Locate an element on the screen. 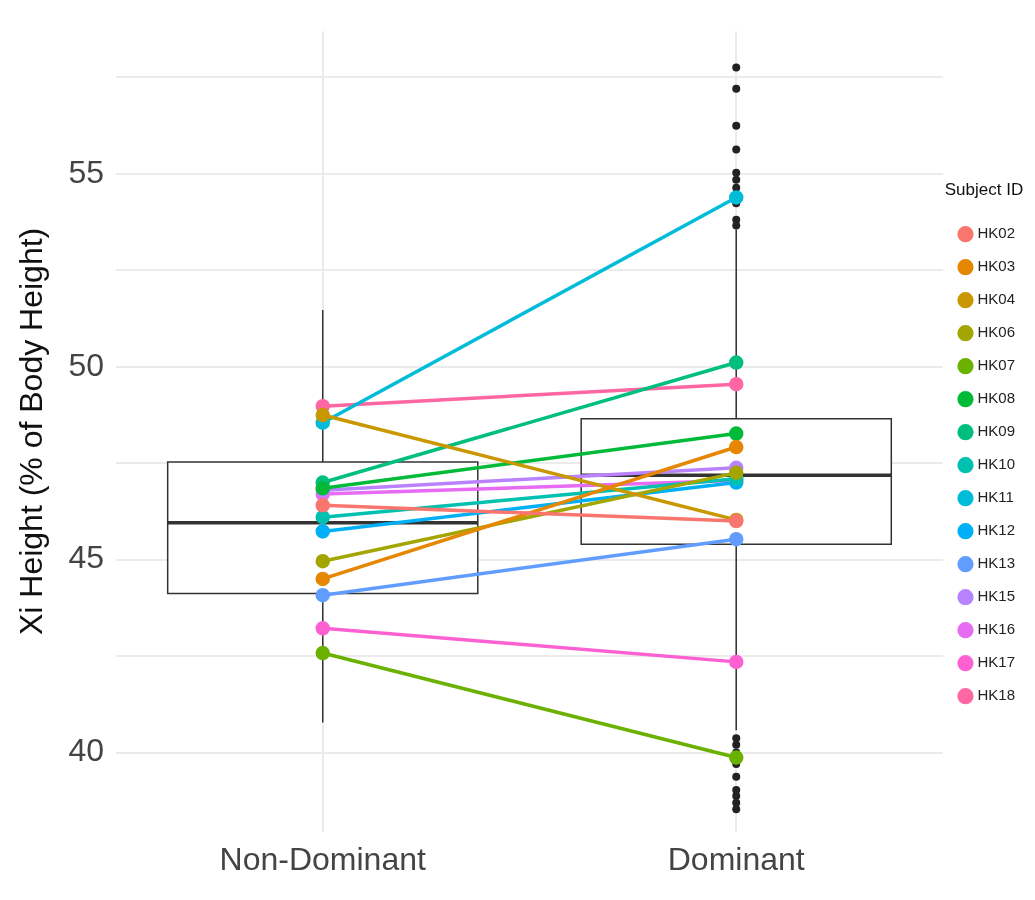 The image size is (1035, 900). legend-label: HK03 is located at coordinates (996, 266).